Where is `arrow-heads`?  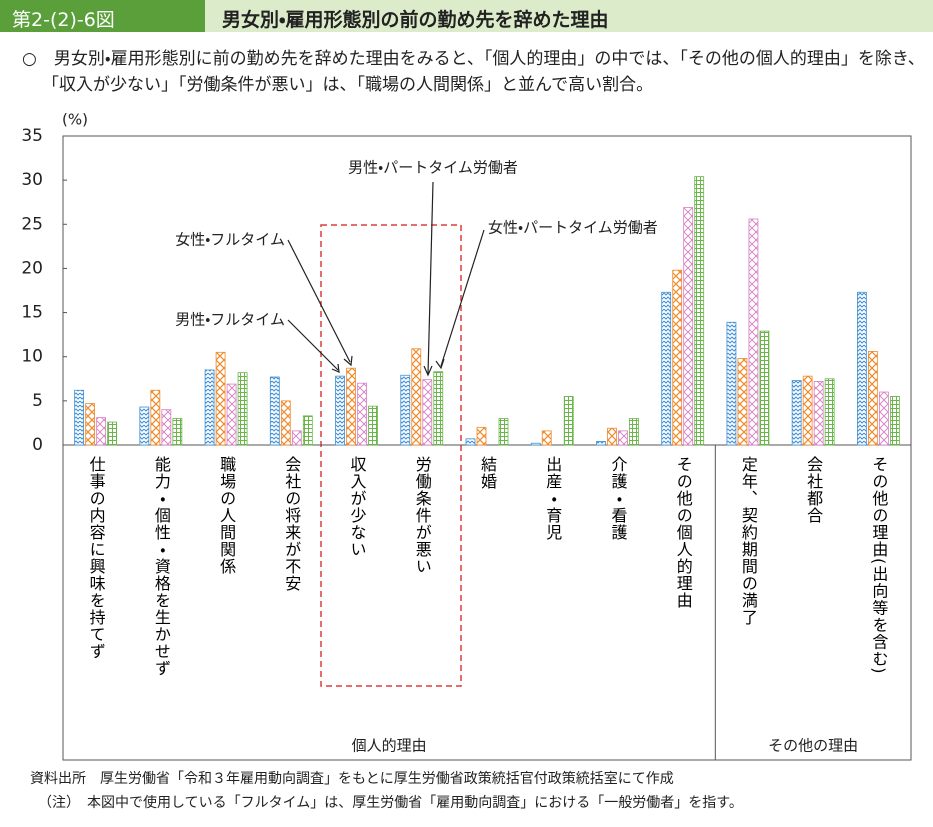
arrow-heads is located at coordinates (388, 366).